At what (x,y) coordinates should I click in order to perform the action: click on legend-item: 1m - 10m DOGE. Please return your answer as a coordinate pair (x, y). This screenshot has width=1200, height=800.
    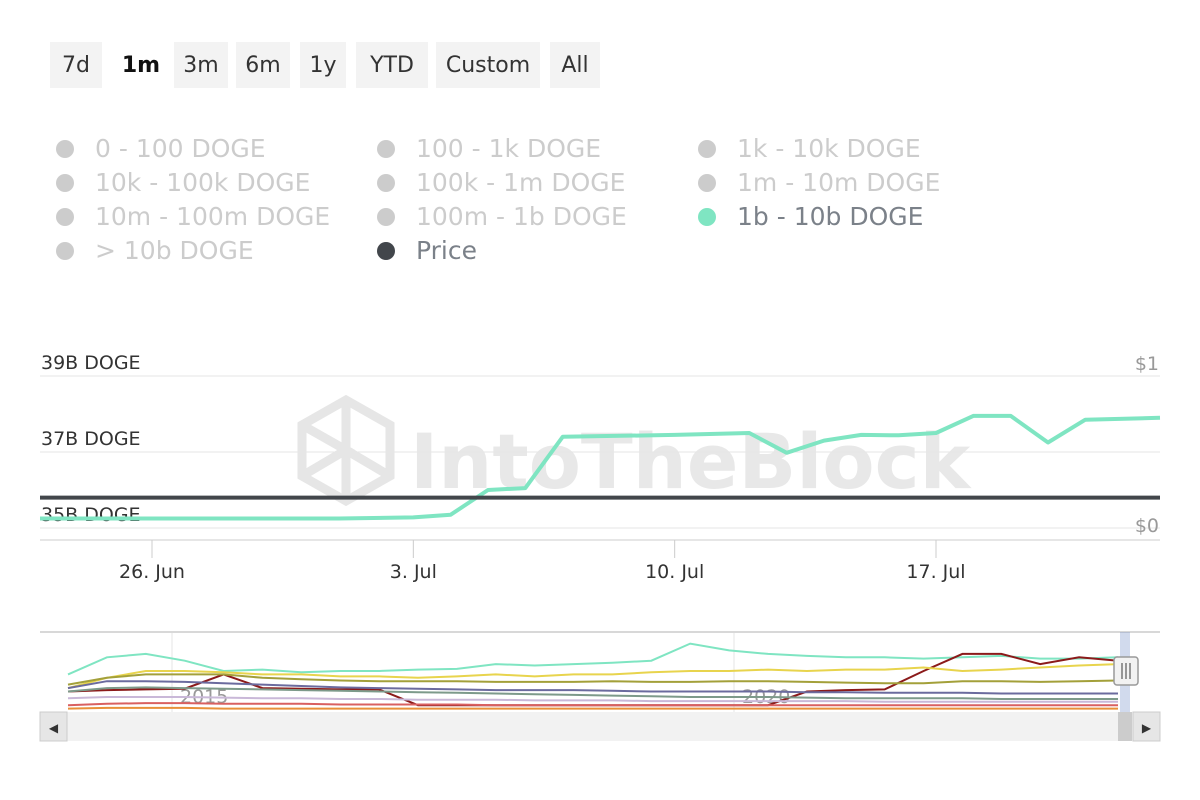
    Looking at the image, I should click on (819, 182).